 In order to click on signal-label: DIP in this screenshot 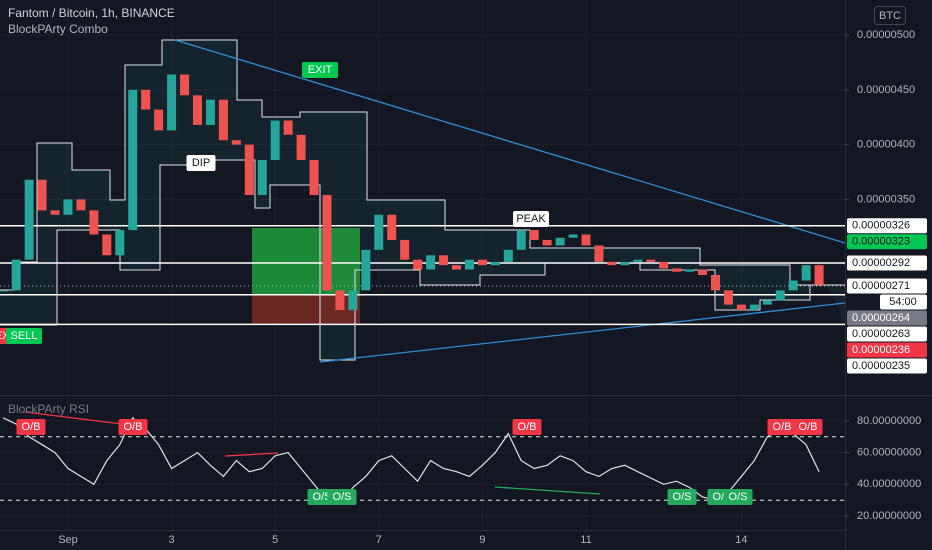, I will do `click(201, 163)`.